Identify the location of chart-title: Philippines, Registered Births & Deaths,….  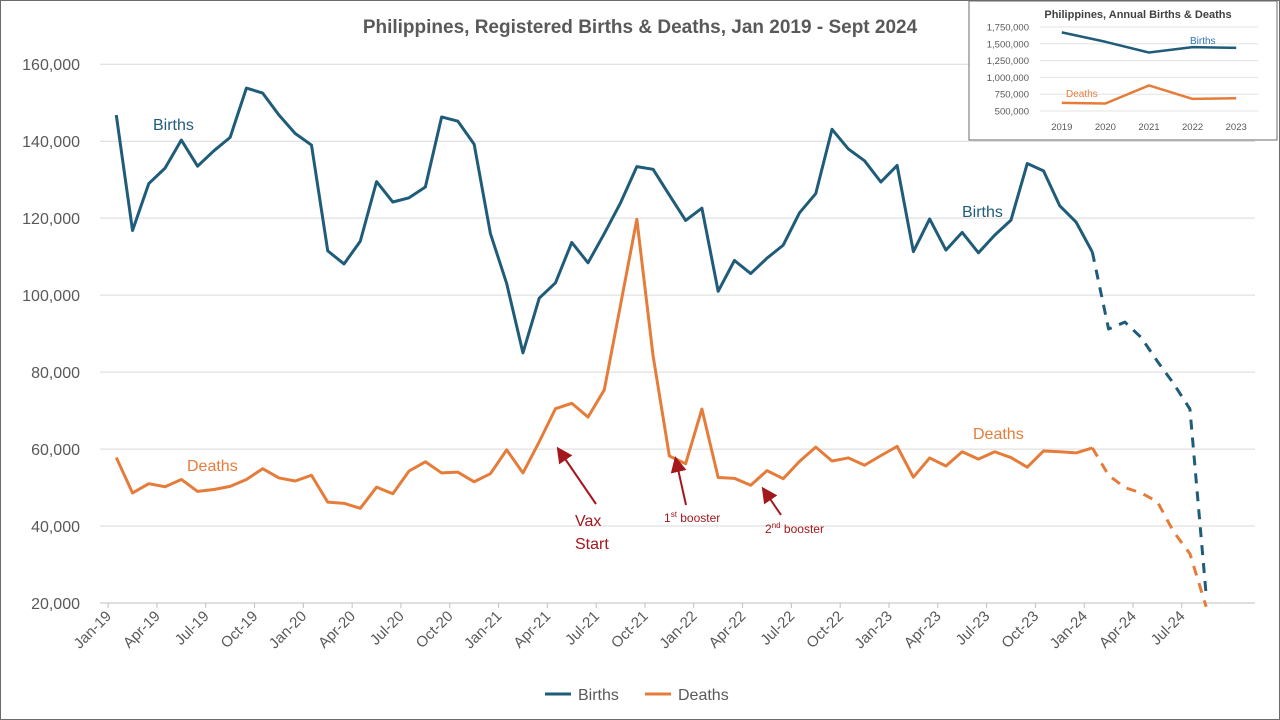
(640, 27).